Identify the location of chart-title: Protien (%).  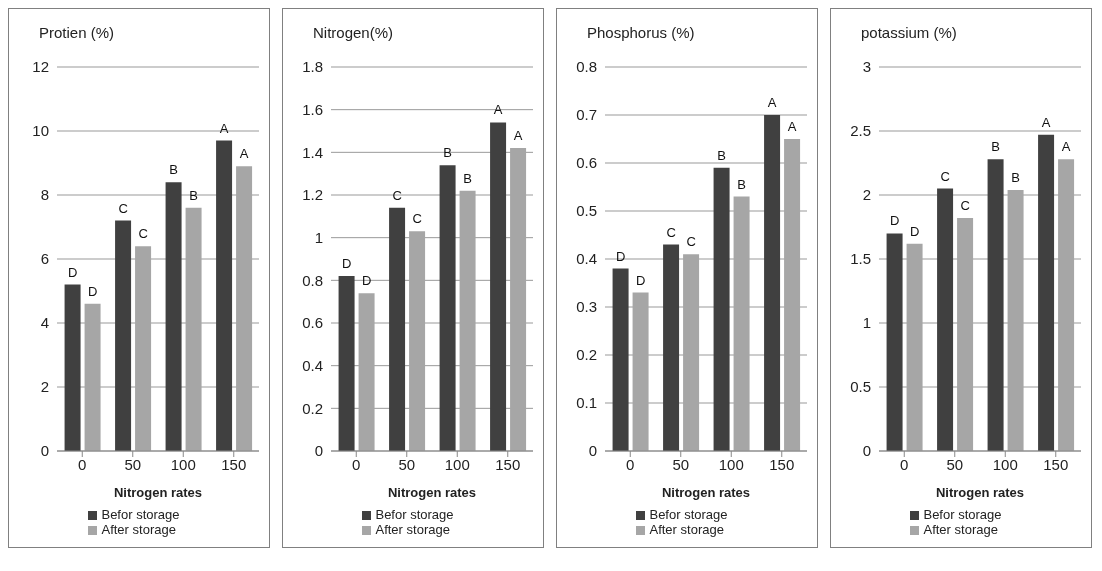
(77, 33).